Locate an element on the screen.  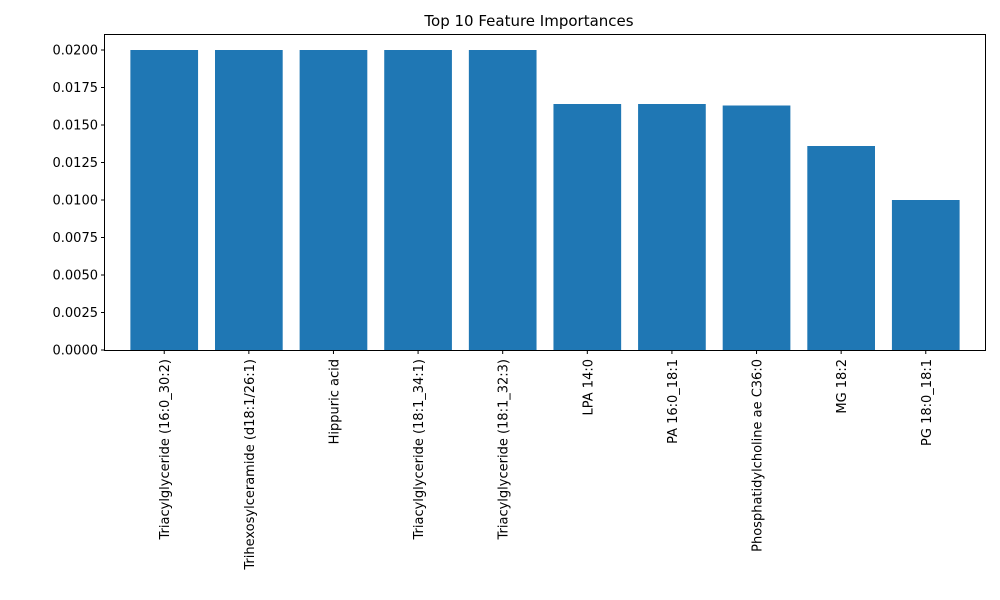
x-tick-label: LPA 14:0 is located at coordinates (588, 387).